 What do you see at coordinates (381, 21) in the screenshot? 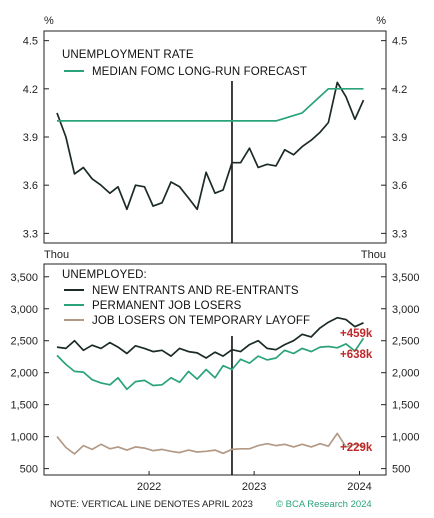
I see `top-right-unit: %` at bounding box center [381, 21].